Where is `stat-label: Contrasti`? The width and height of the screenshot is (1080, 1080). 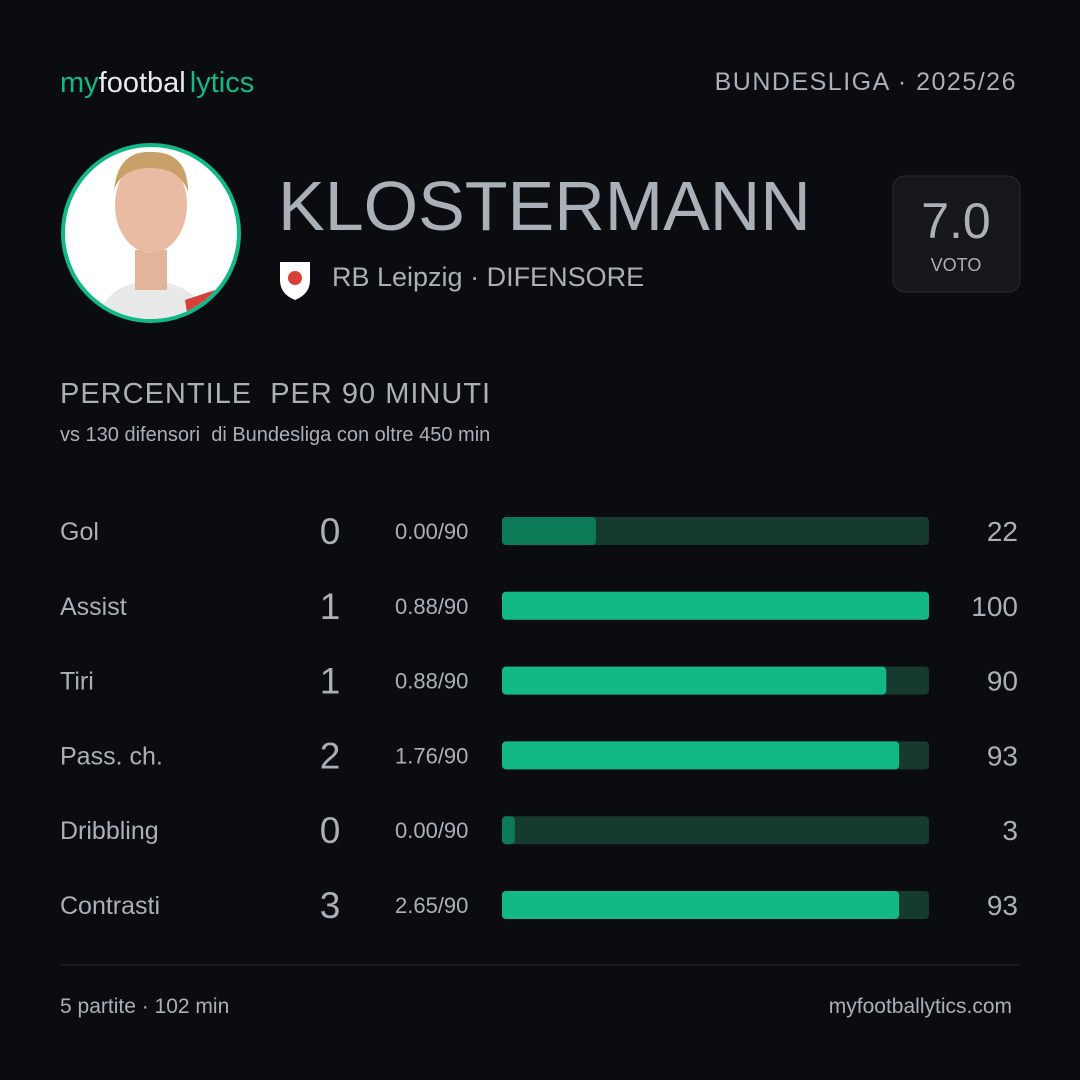
stat-label: Contrasti is located at coordinates (110, 906).